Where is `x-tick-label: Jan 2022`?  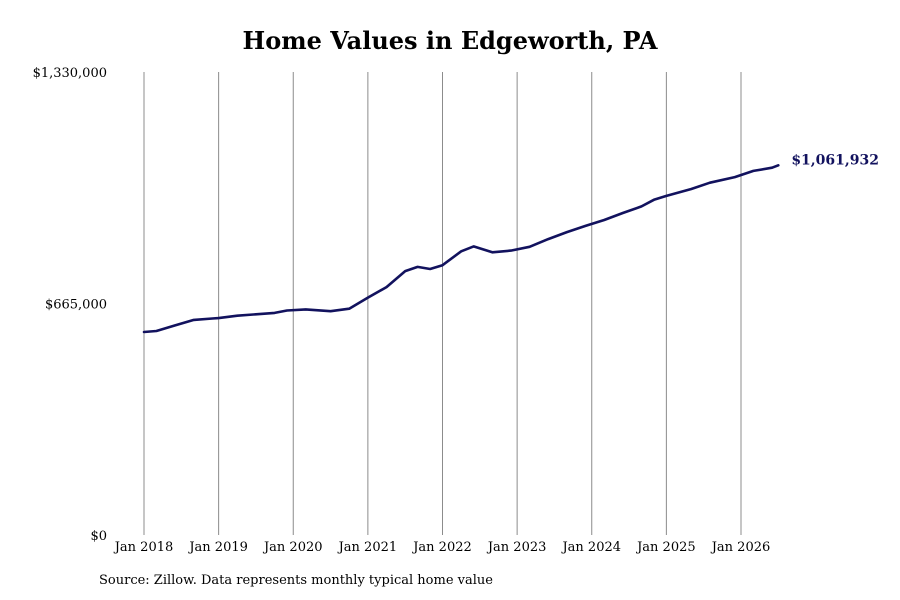 x-tick-label: Jan 2022 is located at coordinates (441, 547).